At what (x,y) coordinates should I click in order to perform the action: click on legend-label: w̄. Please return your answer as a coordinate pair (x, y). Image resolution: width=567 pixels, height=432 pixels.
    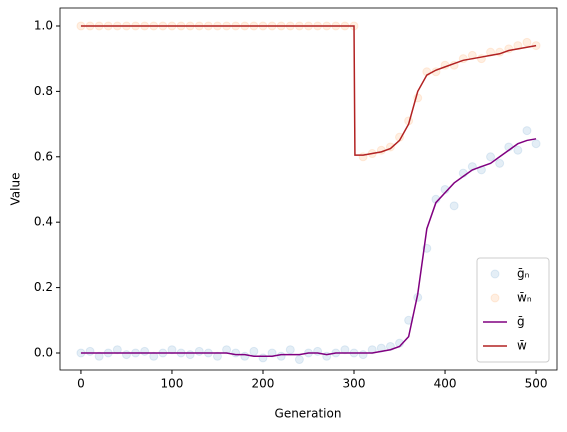
    Looking at the image, I should click on (522, 346).